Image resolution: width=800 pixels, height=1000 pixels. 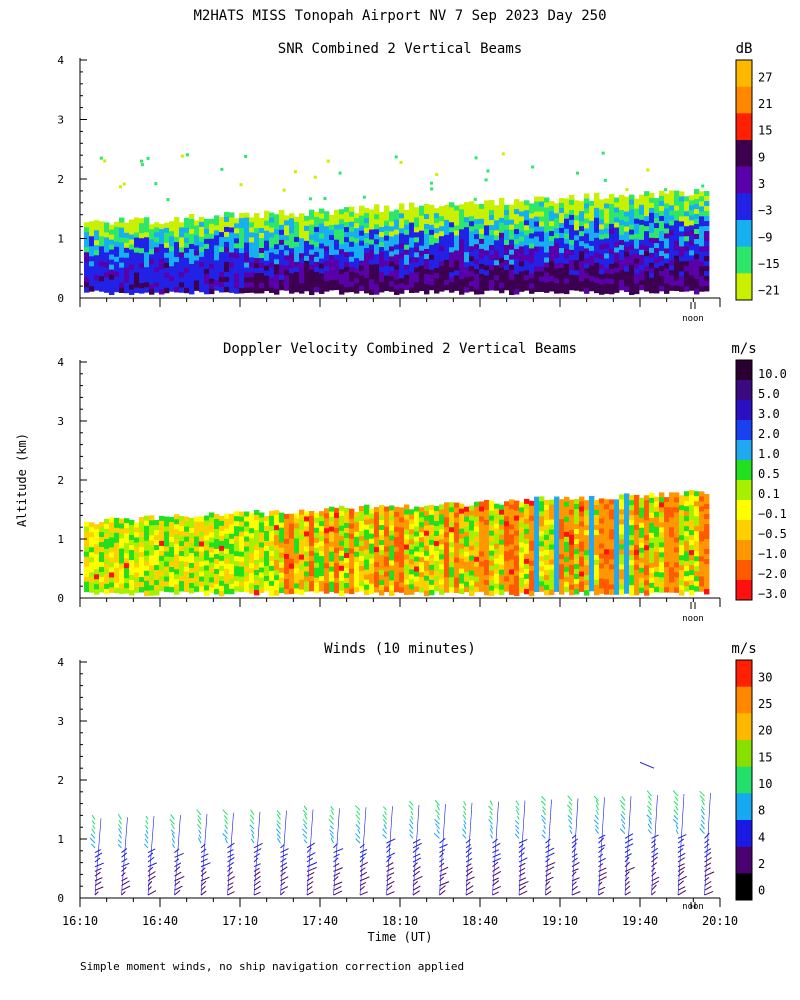 I want to click on snr-speckle, so click(x=503, y=154).